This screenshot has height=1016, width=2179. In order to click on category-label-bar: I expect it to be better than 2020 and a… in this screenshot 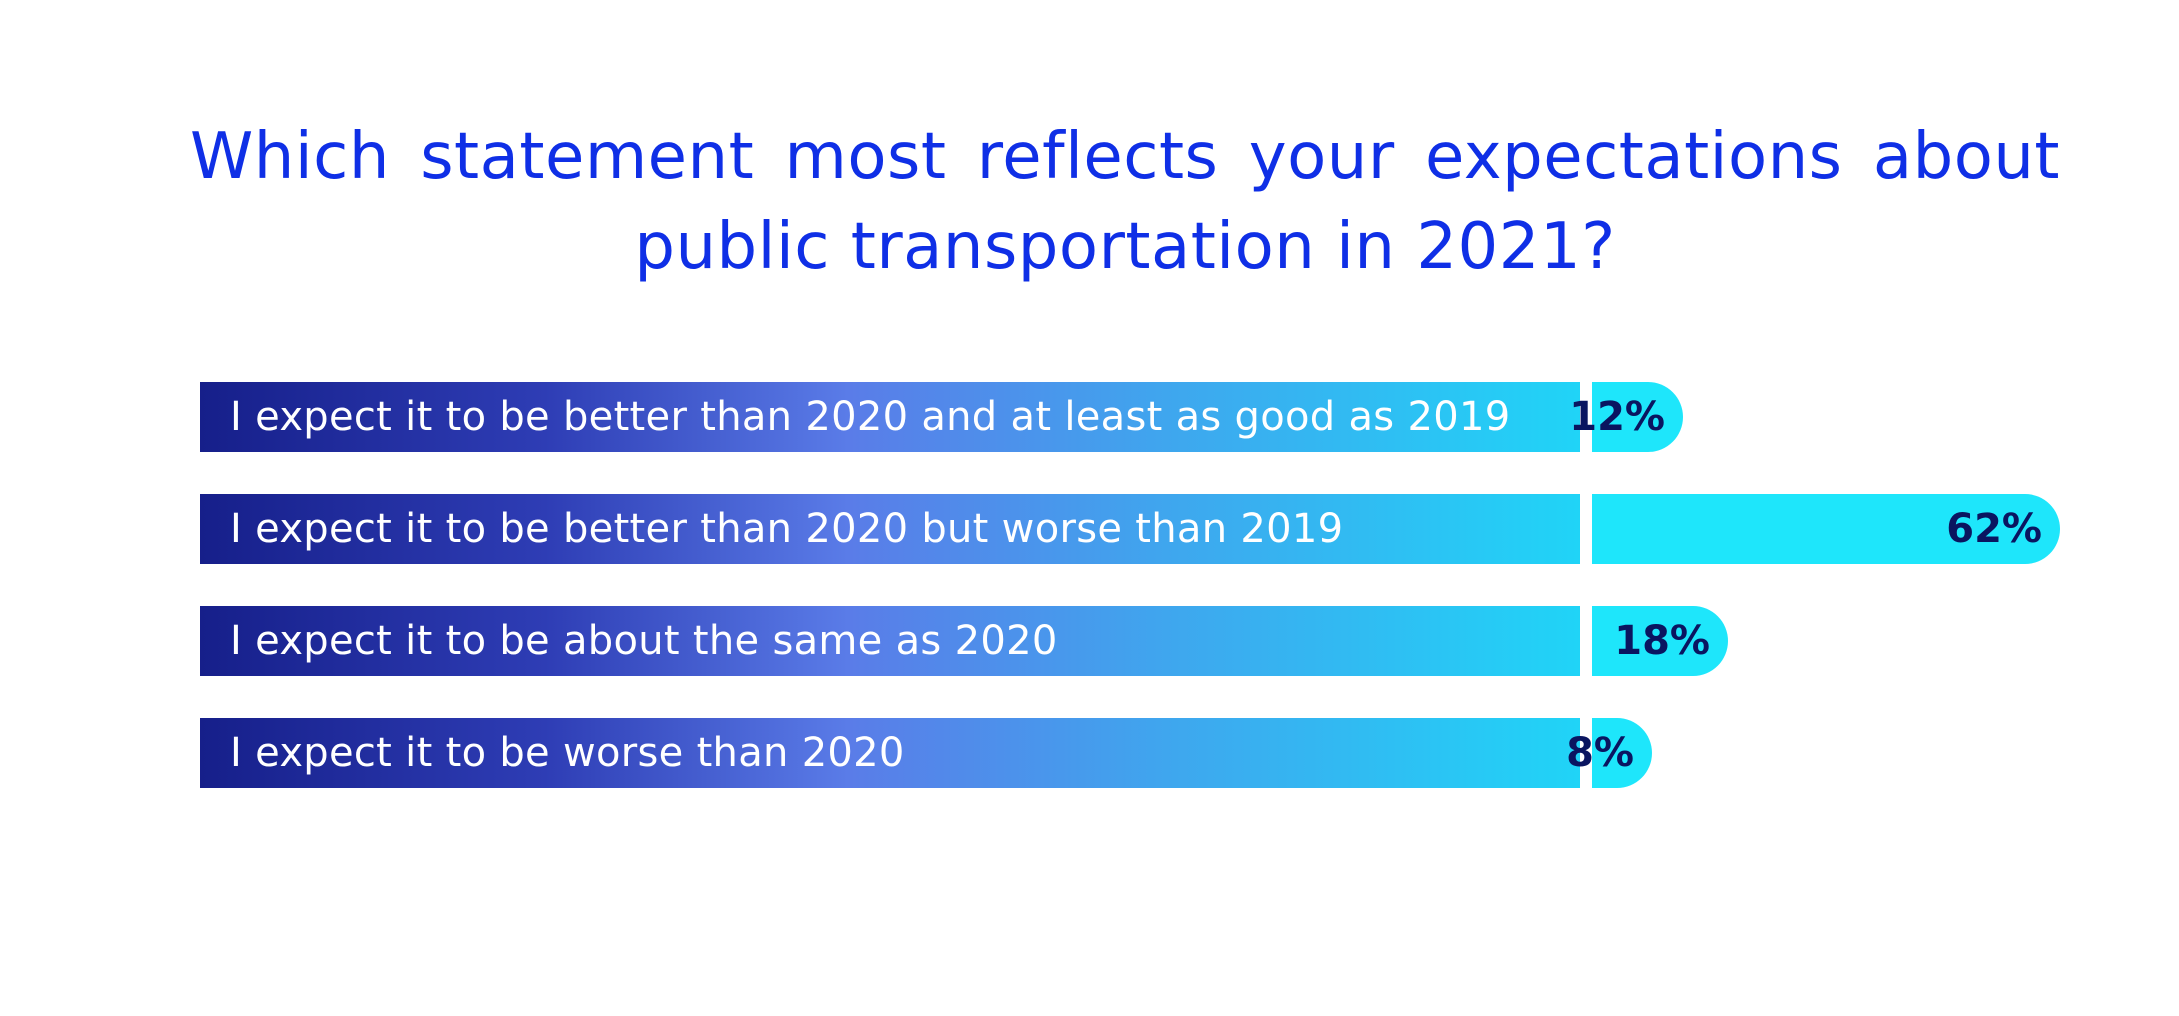, I will do `click(890, 417)`.